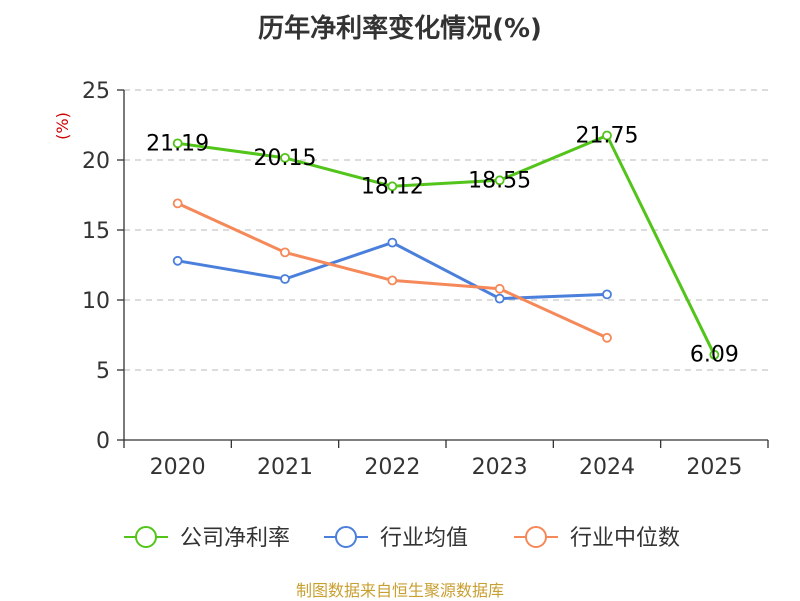 The height and width of the screenshot is (601, 800). What do you see at coordinates (177, 260) in the screenshot?
I see `data-point-s2-2020` at bounding box center [177, 260].